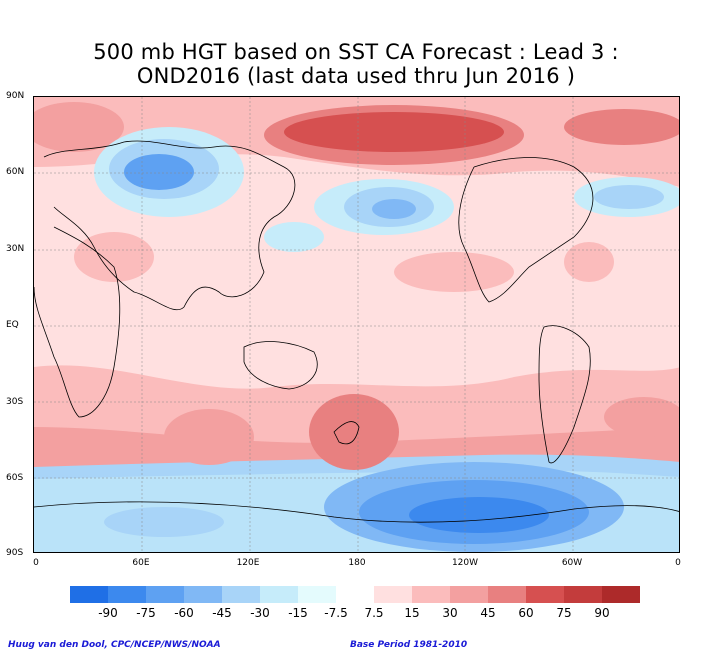 This screenshot has height=650, width=712. I want to click on lat-label-30n: 30N, so click(15, 249).